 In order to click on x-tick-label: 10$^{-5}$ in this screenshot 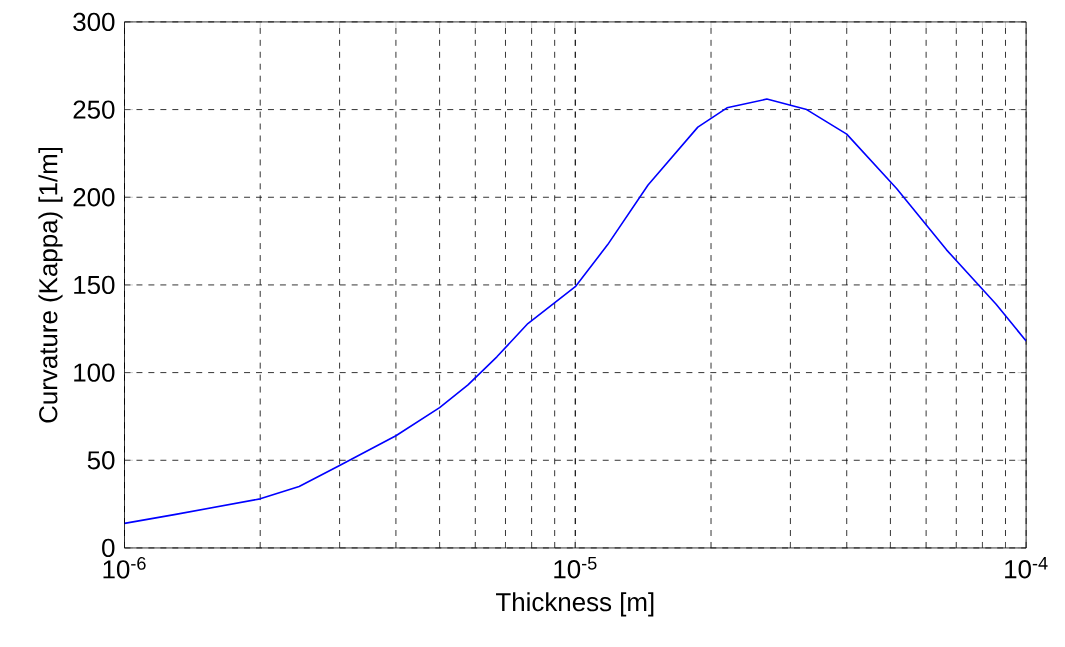, I will do `click(575, 568)`.